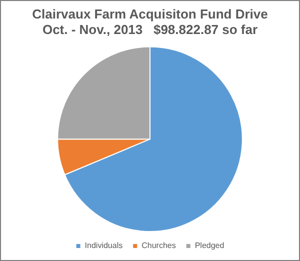  What do you see at coordinates (209, 245) in the screenshot?
I see `legend-label: Pledged` at bounding box center [209, 245].